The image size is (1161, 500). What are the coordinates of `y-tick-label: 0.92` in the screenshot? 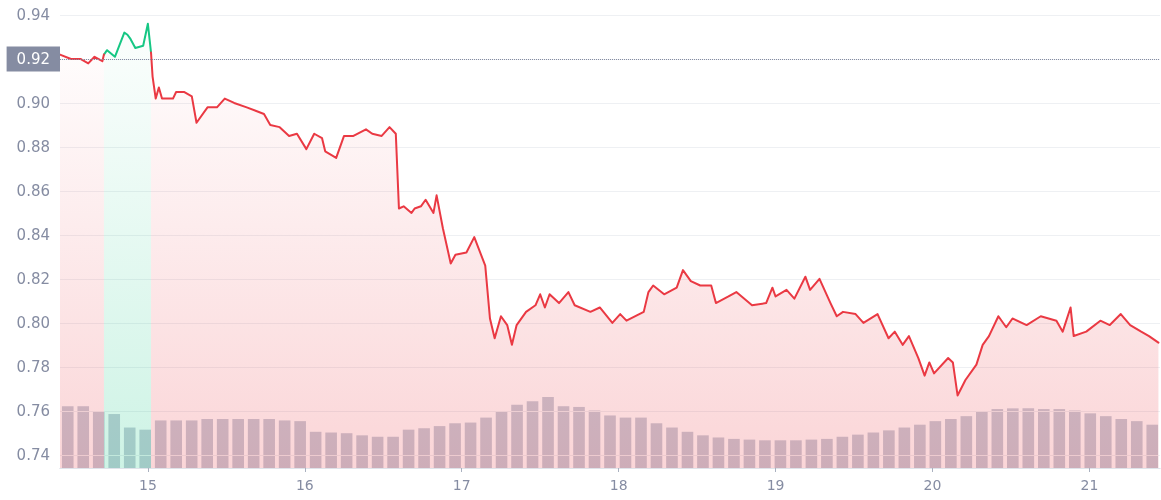 It's located at (33, 58).